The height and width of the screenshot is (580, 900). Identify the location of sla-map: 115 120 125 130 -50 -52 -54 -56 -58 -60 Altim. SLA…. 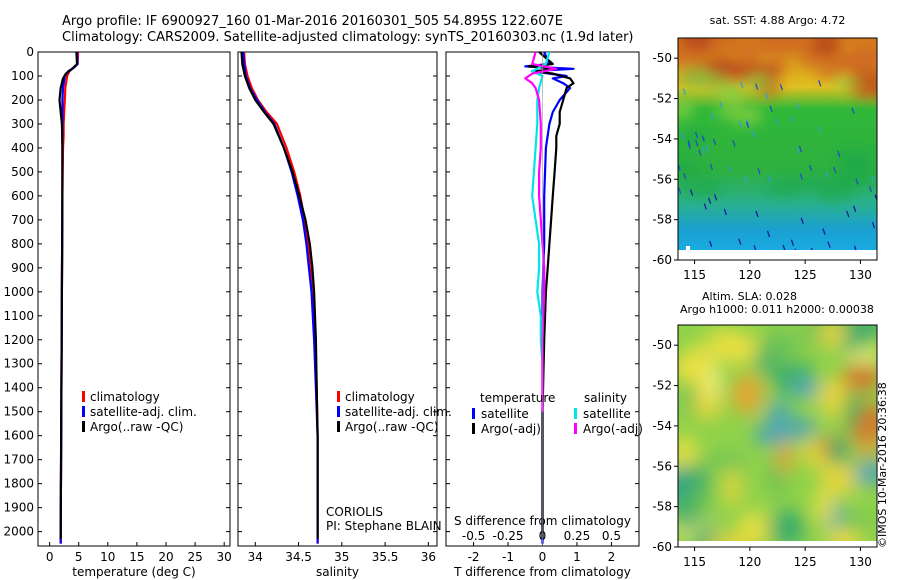
(765, 429).